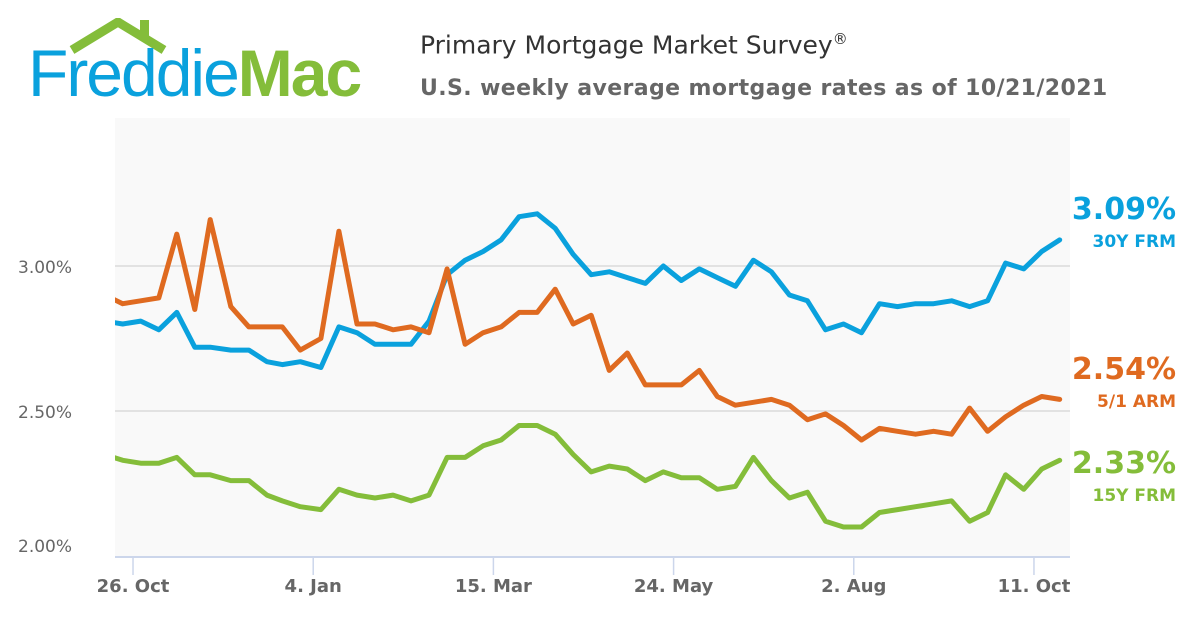  What do you see at coordinates (853, 586) in the screenshot?
I see `x-tick-label: 2. Aug` at bounding box center [853, 586].